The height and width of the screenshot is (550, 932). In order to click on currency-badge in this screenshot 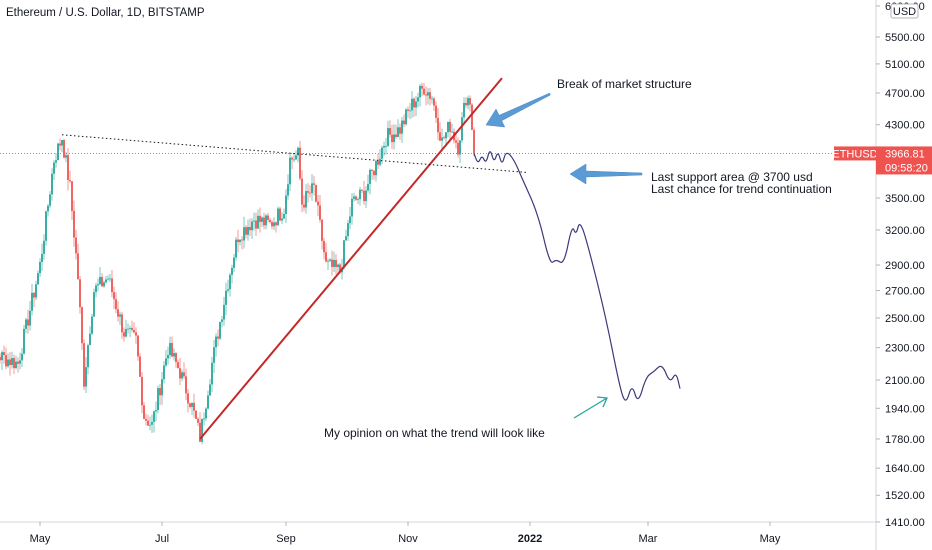, I will do `click(904, 11)`.